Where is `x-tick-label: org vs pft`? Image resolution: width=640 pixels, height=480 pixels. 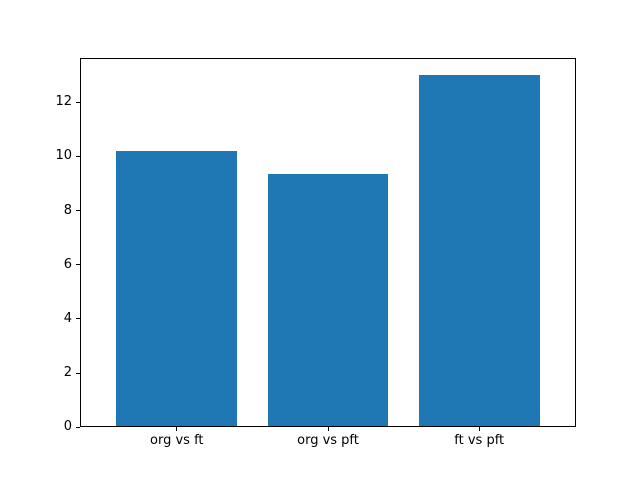 x-tick-label: org vs pft is located at coordinates (328, 441).